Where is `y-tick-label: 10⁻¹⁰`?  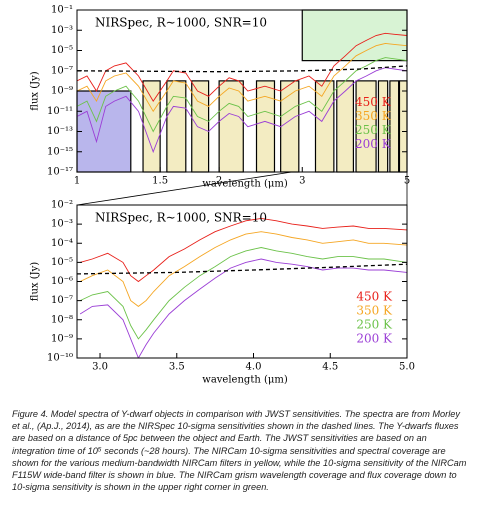 y-tick-label: 10⁻¹⁰ is located at coordinates (60, 358).